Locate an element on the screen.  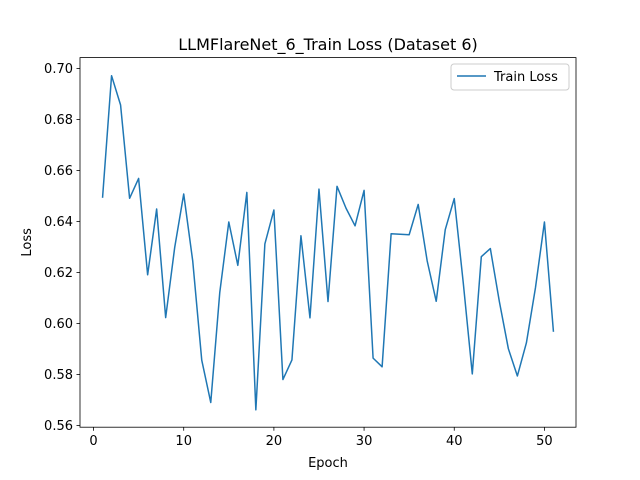
legend-label: Train Loss is located at coordinates (525, 77).